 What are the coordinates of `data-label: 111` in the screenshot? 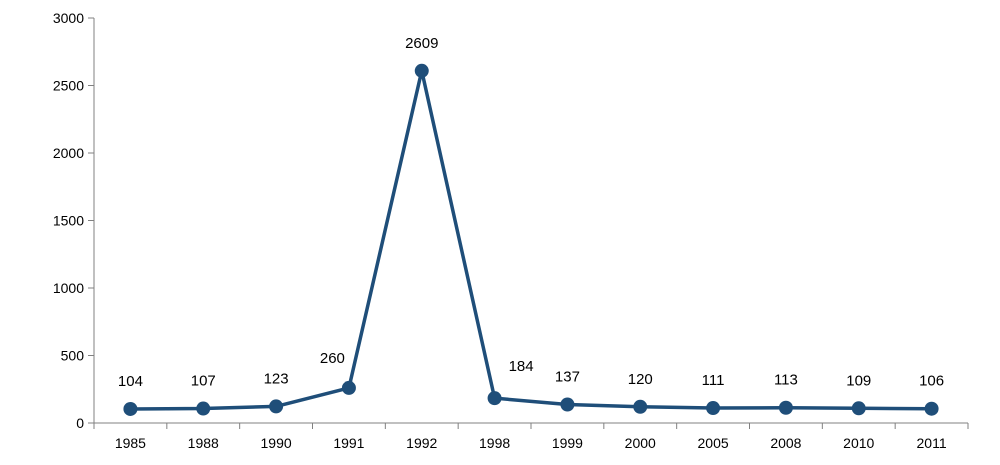 It's located at (713, 380).